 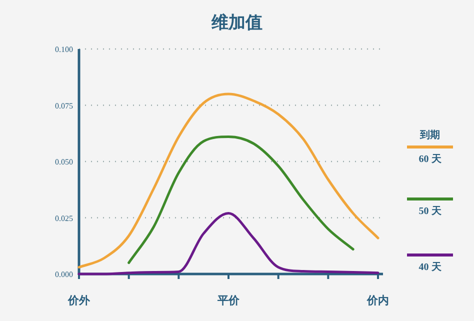 What do you see at coordinates (430, 267) in the screenshot?
I see `legend-label: 40 天` at bounding box center [430, 267].